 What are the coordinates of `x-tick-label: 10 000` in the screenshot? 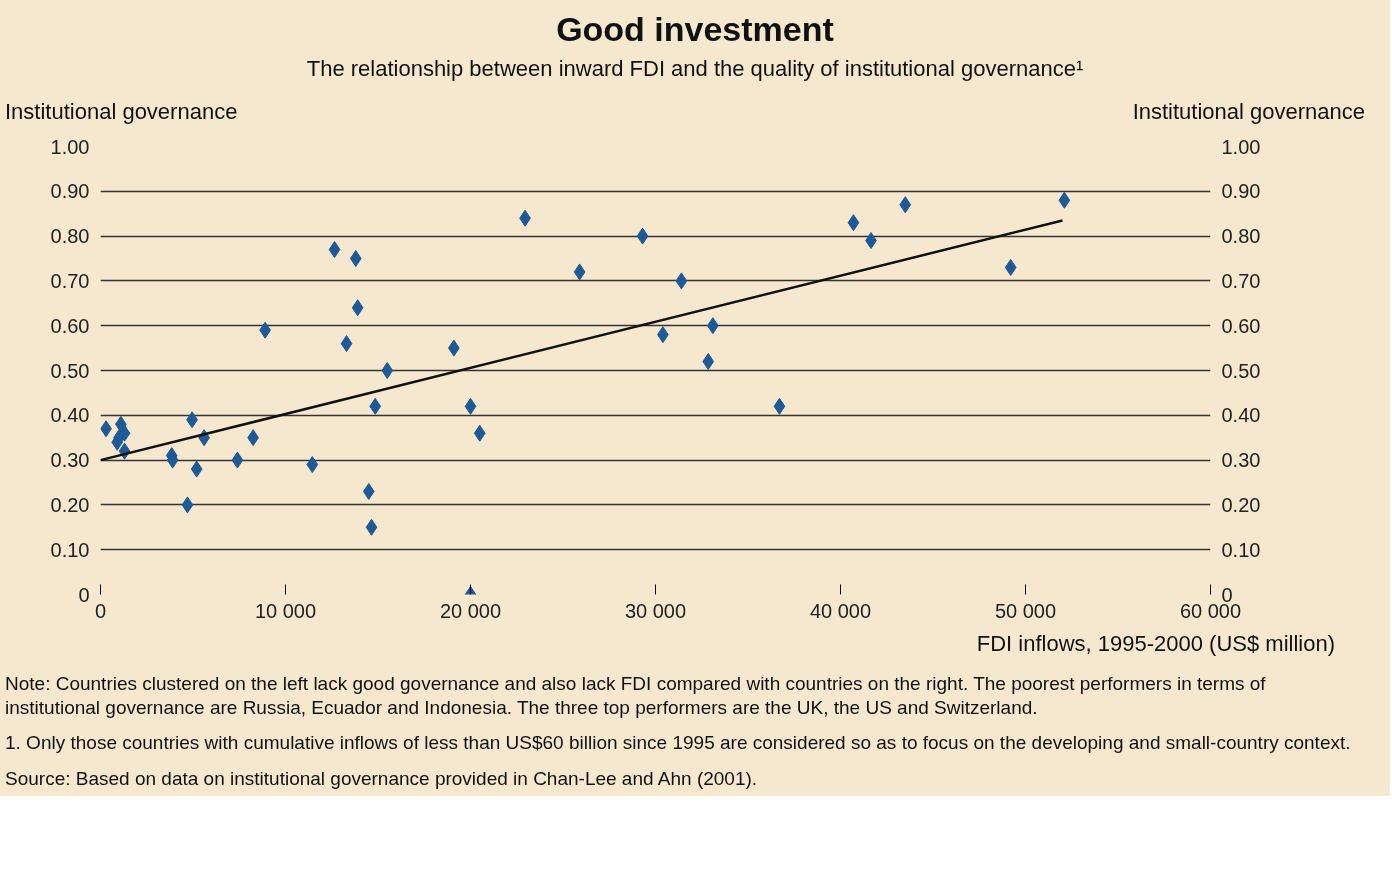 It's located at (285, 610).